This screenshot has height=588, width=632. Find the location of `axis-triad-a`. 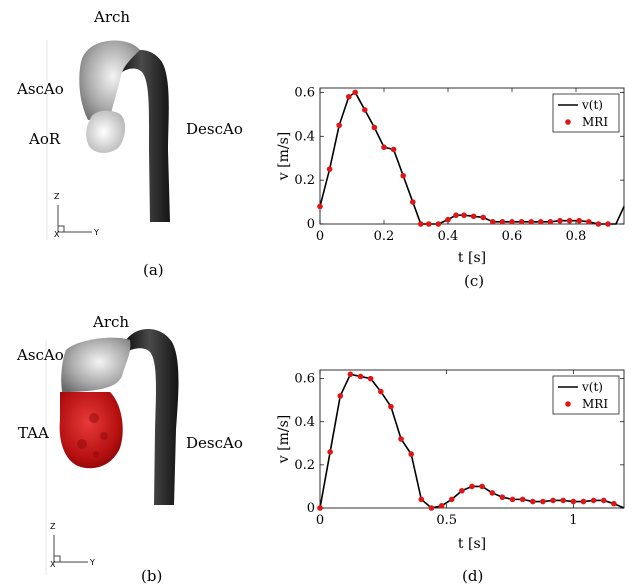

axis-triad-a is located at coordinates (69, 140).